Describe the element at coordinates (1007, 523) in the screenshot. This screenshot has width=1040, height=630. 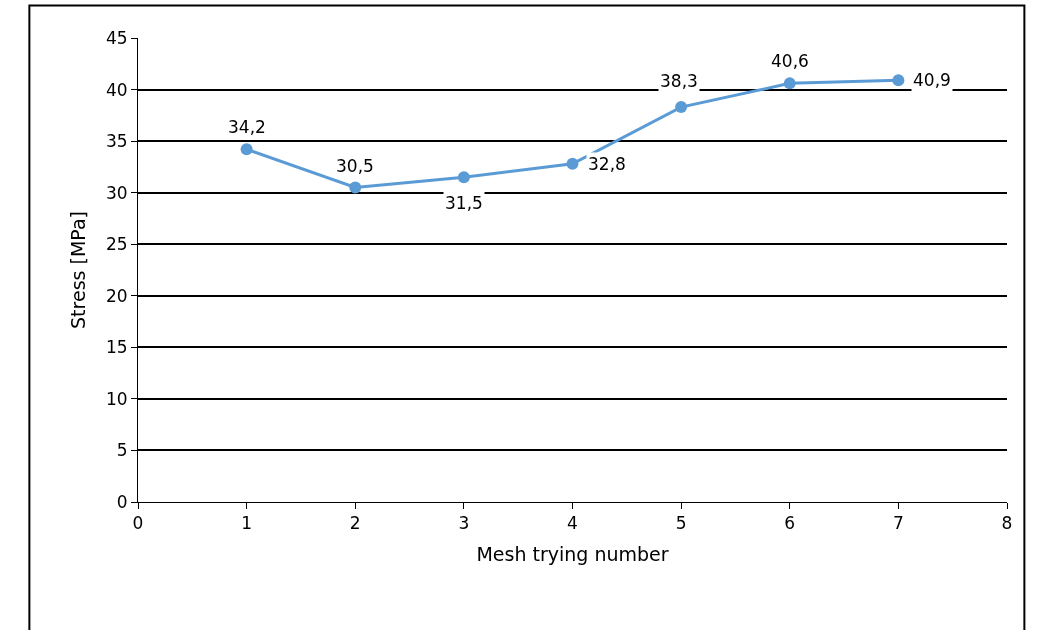
I see `x-tick-label: 8` at that location.